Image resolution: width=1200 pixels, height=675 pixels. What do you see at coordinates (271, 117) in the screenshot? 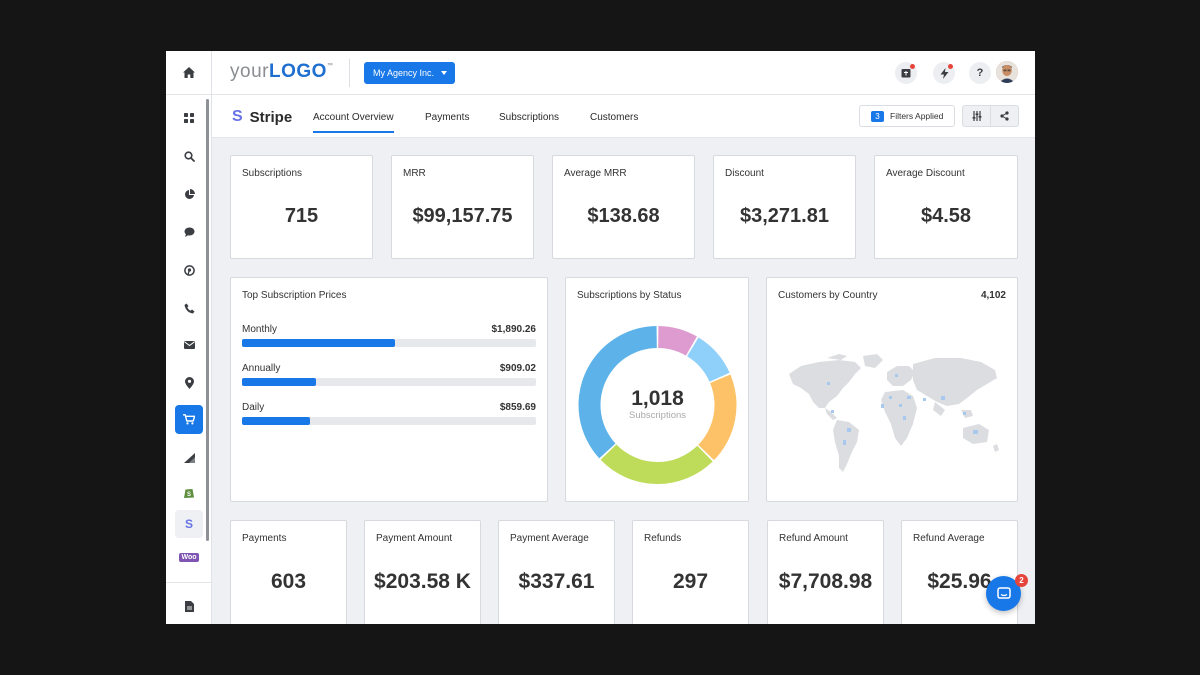
I see `integration-title: Stripe` at bounding box center [271, 117].